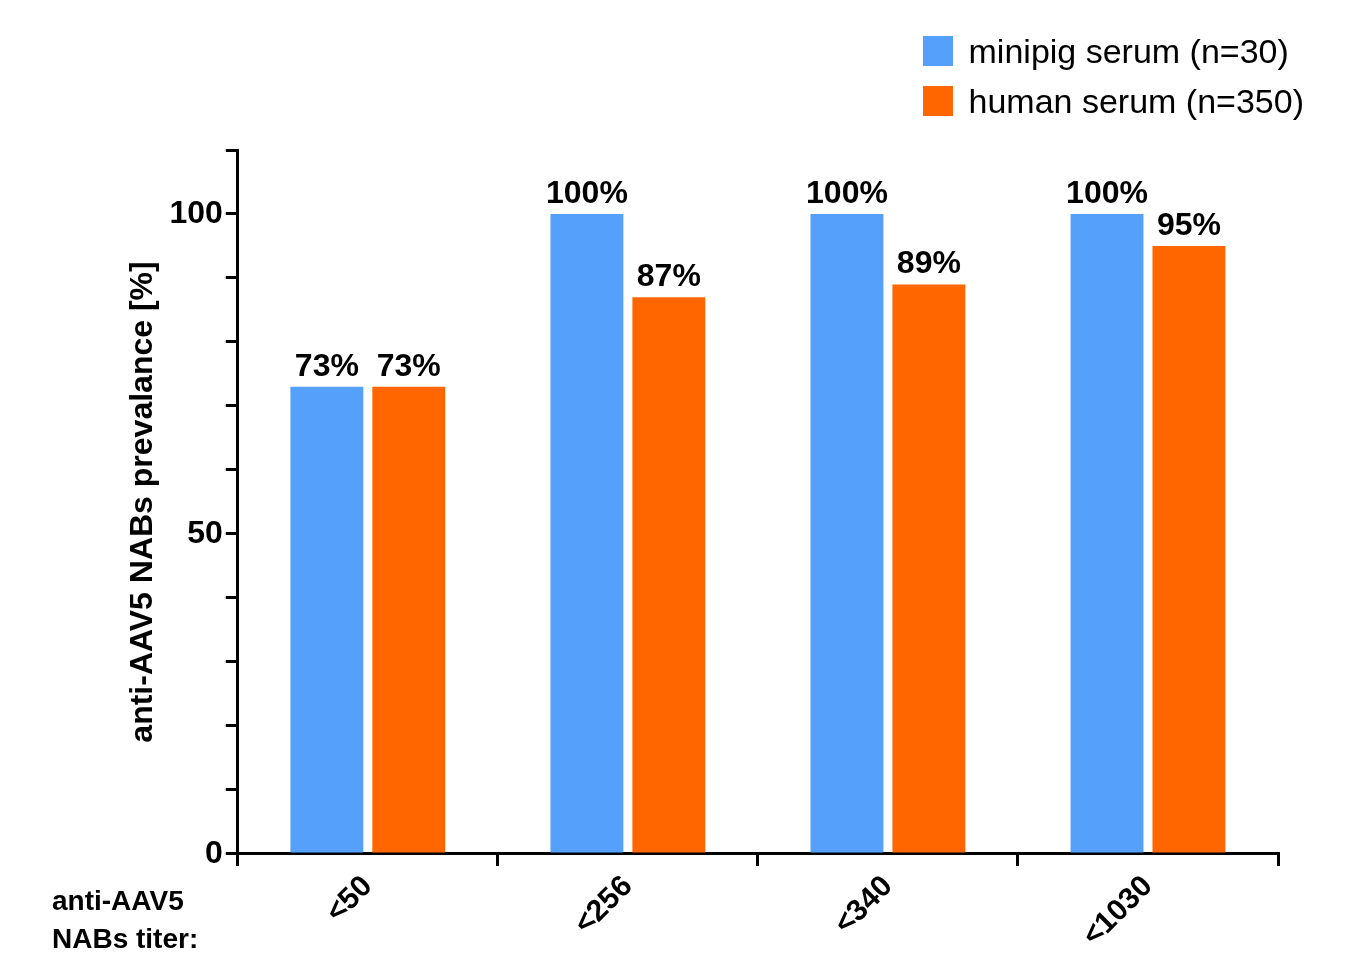  I want to click on data-label: 87%, so click(668, 275).